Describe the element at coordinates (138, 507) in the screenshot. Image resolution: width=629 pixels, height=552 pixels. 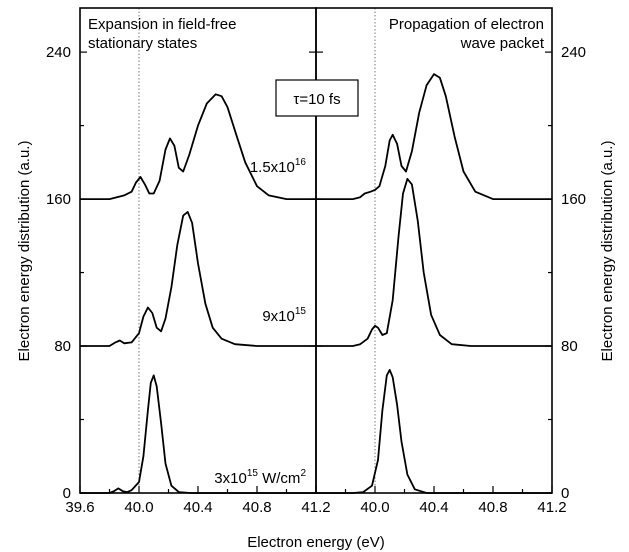
I see `left-x-tick-label-1: 40.0` at that location.